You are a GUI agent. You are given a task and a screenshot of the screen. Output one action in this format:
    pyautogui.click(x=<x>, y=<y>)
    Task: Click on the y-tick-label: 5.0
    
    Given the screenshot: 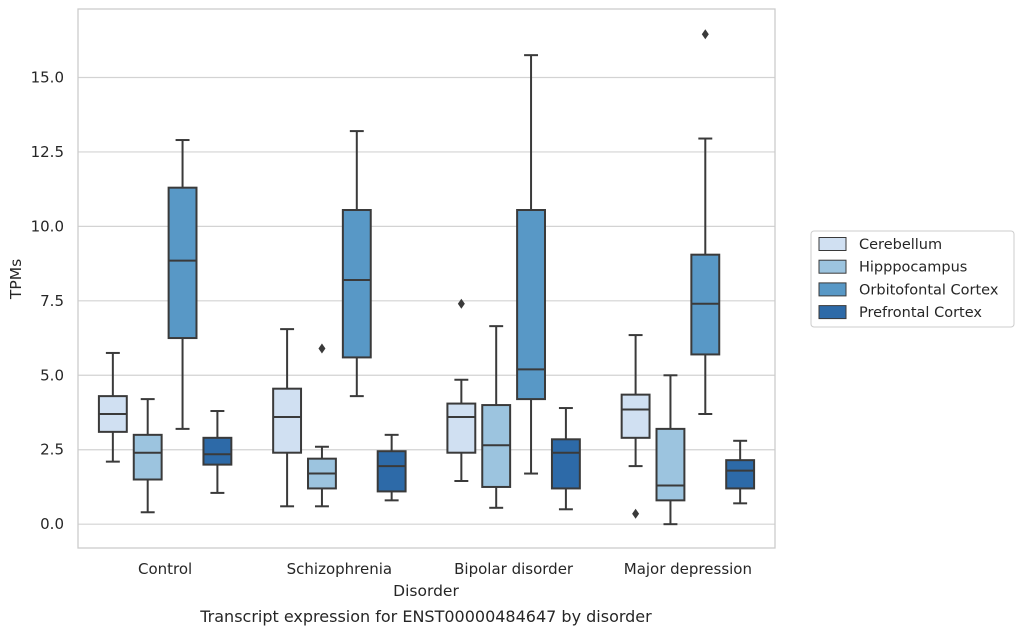 What is the action you would take?
    pyautogui.click(x=52, y=375)
    